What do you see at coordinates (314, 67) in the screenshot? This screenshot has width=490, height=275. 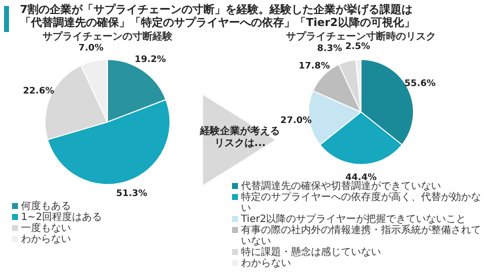 I see `data-label: 17.8%` at bounding box center [314, 67].